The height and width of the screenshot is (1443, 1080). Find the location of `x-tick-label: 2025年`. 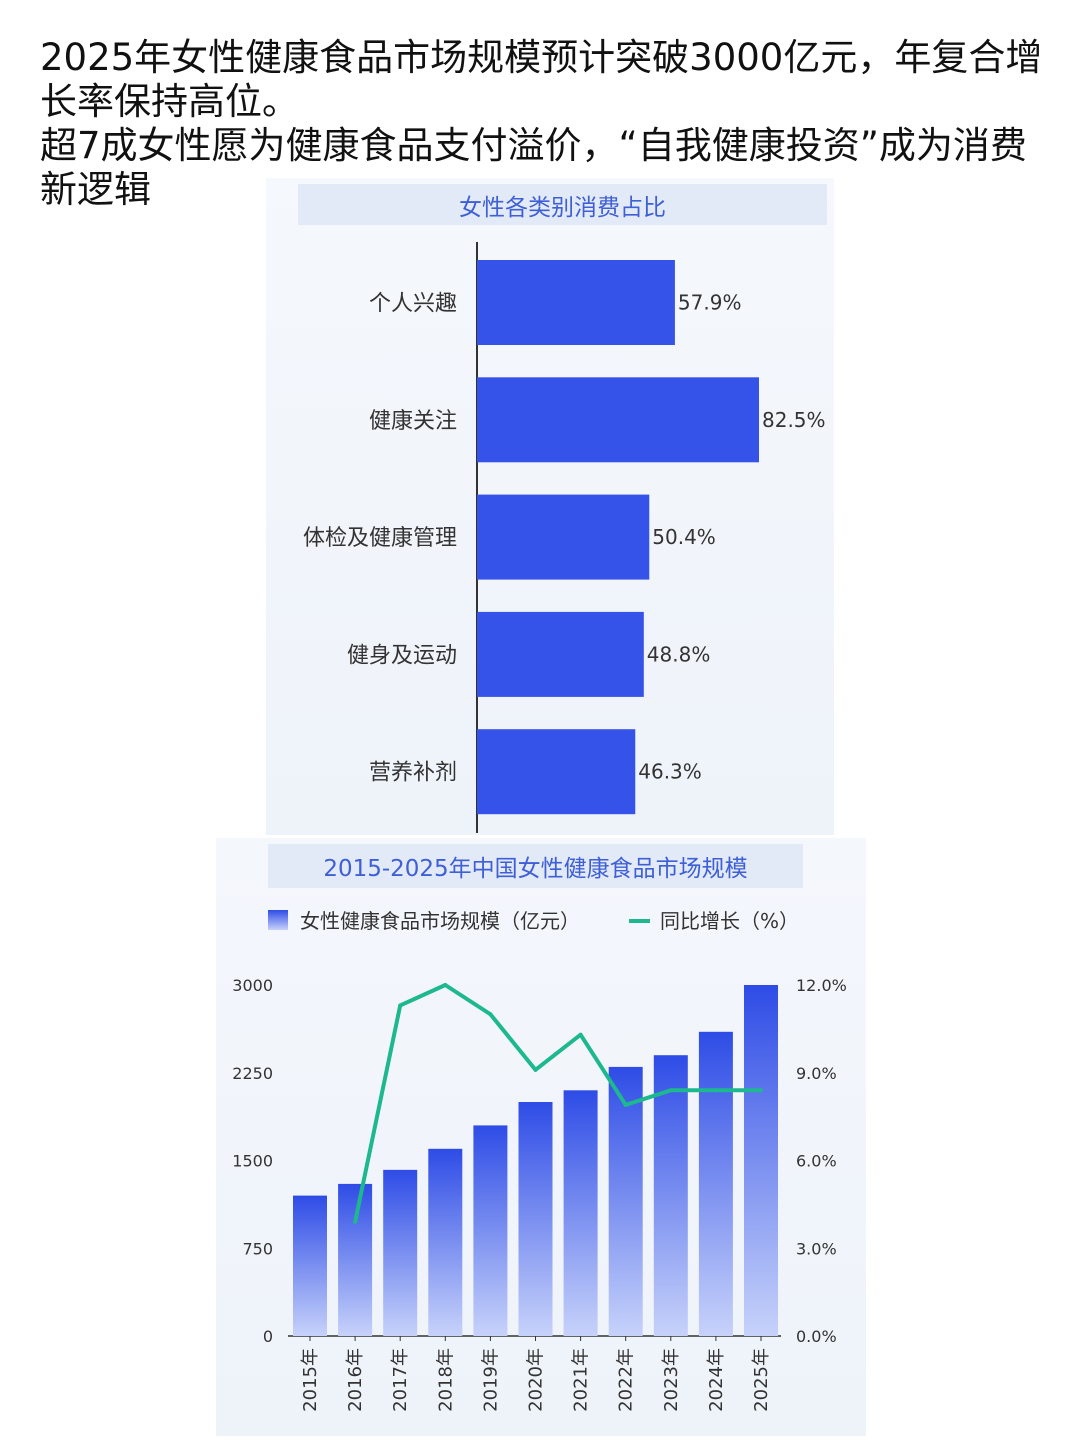

x-tick-label: 2025年 is located at coordinates (761, 1380).